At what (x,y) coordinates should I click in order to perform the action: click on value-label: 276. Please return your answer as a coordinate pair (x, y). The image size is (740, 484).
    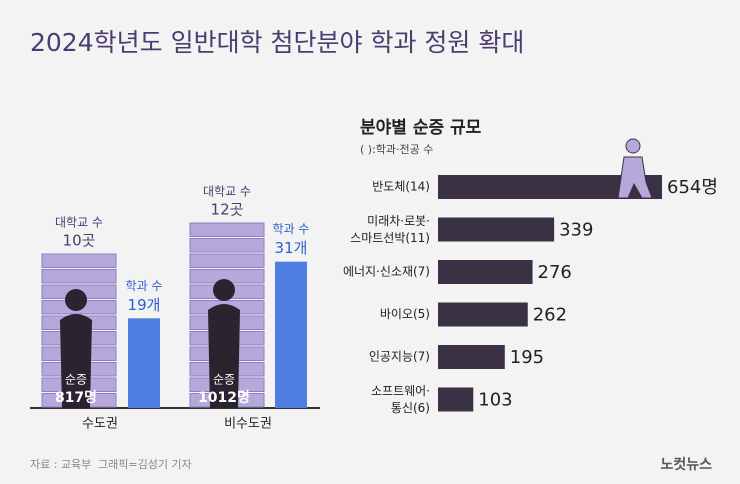
    Looking at the image, I should click on (555, 272).